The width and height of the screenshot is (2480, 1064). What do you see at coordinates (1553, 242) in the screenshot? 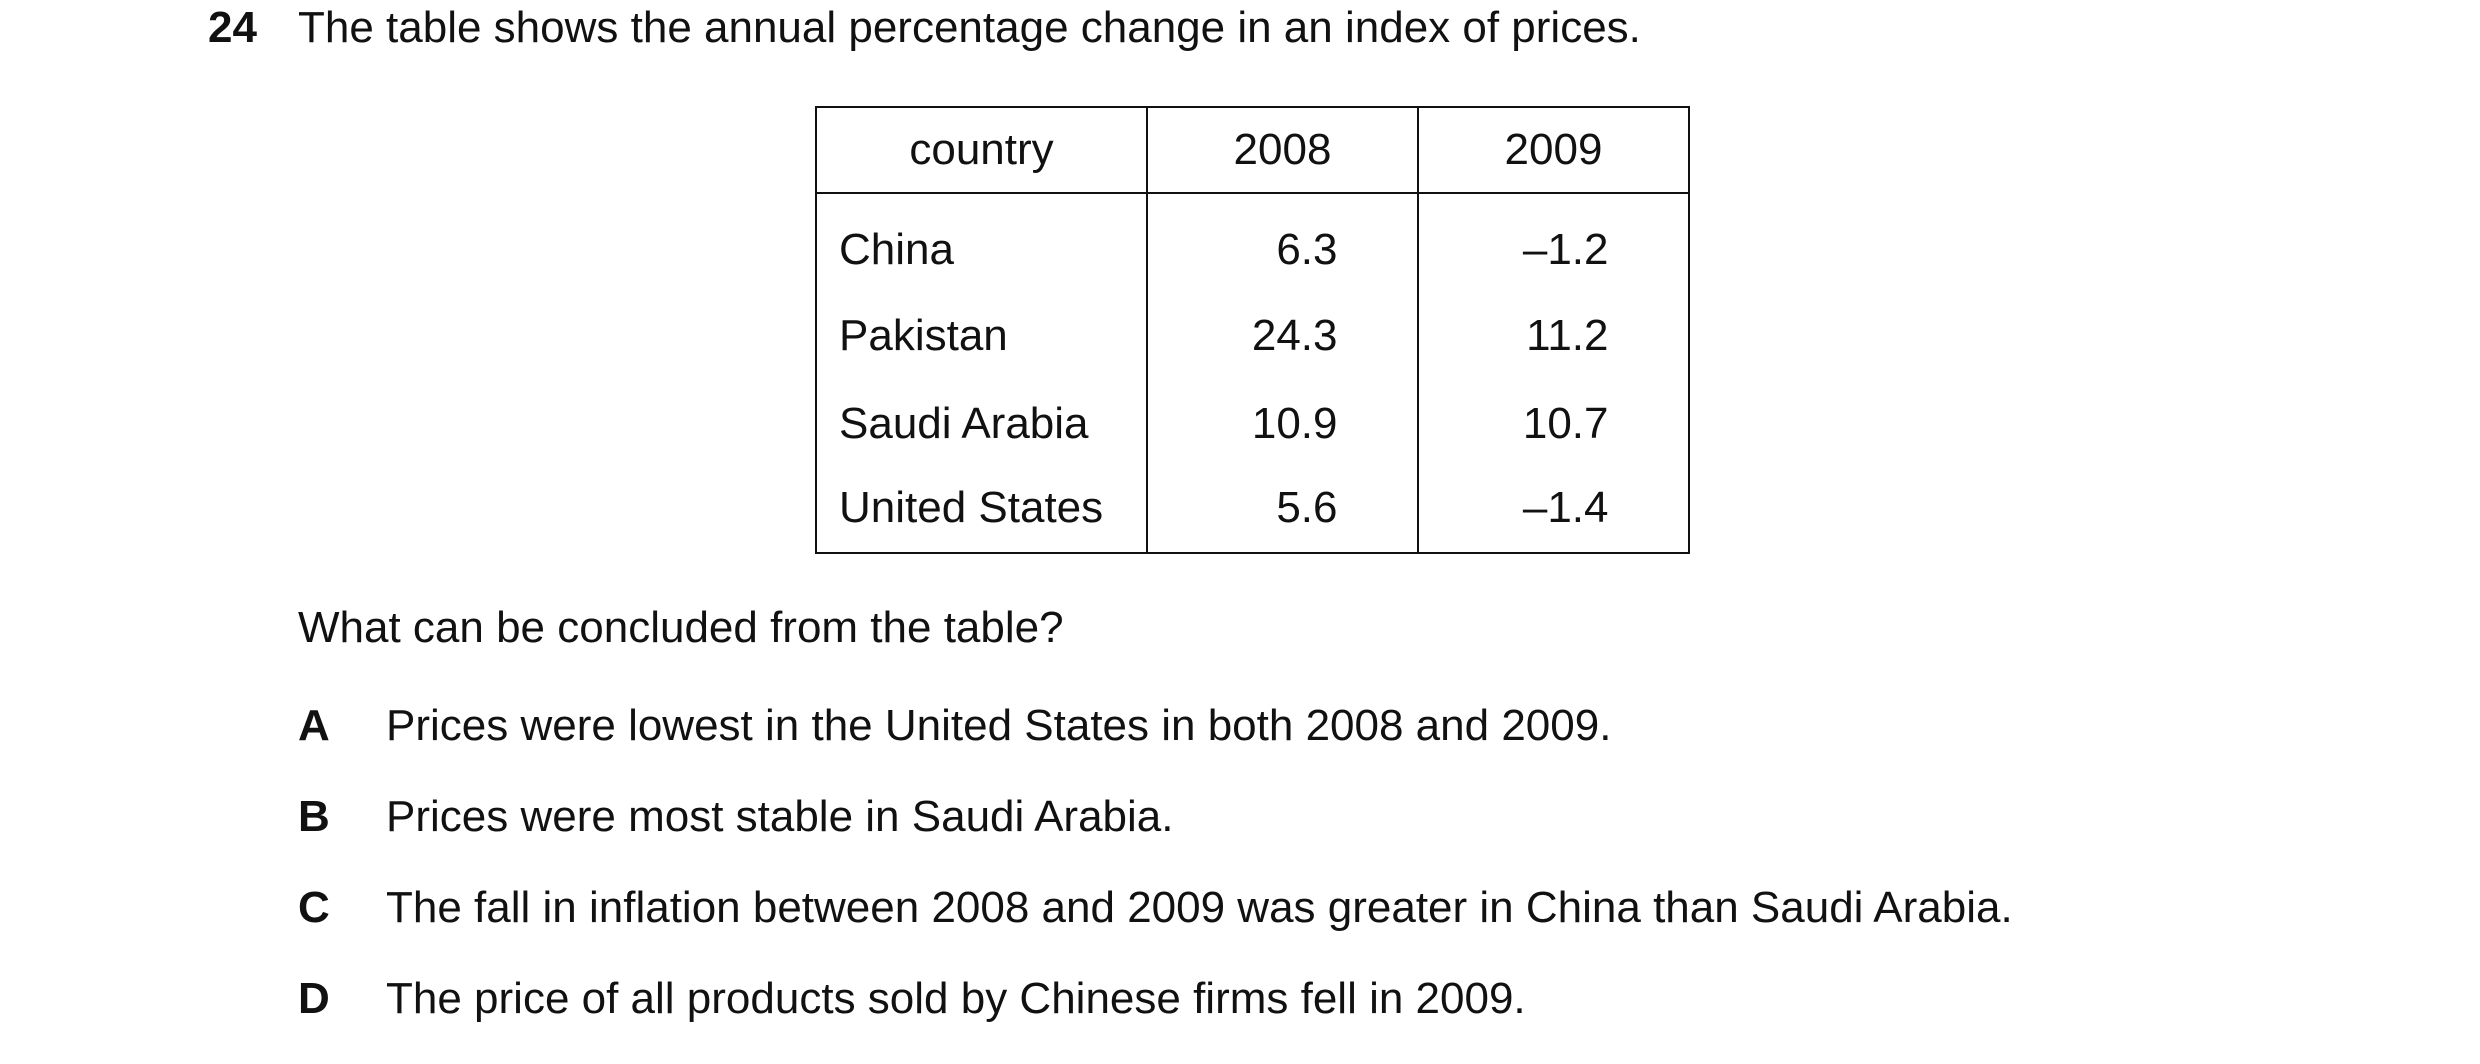
I see `cell-2009: –1.2` at bounding box center [1553, 242].